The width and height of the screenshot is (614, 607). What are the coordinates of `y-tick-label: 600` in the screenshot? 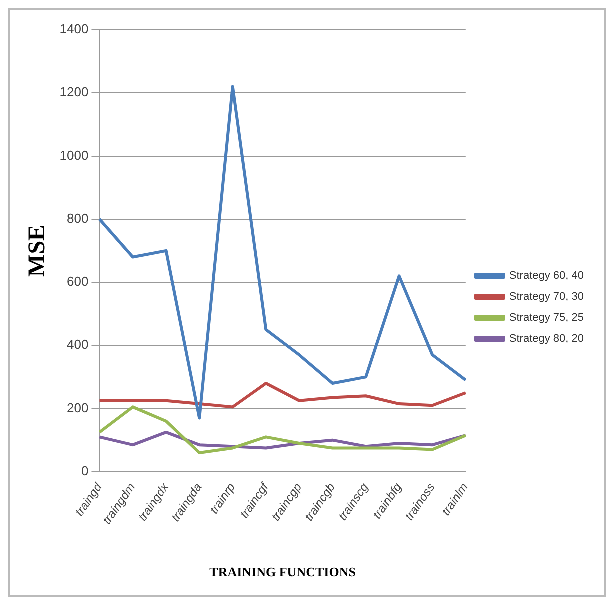 It's located at (78, 282).